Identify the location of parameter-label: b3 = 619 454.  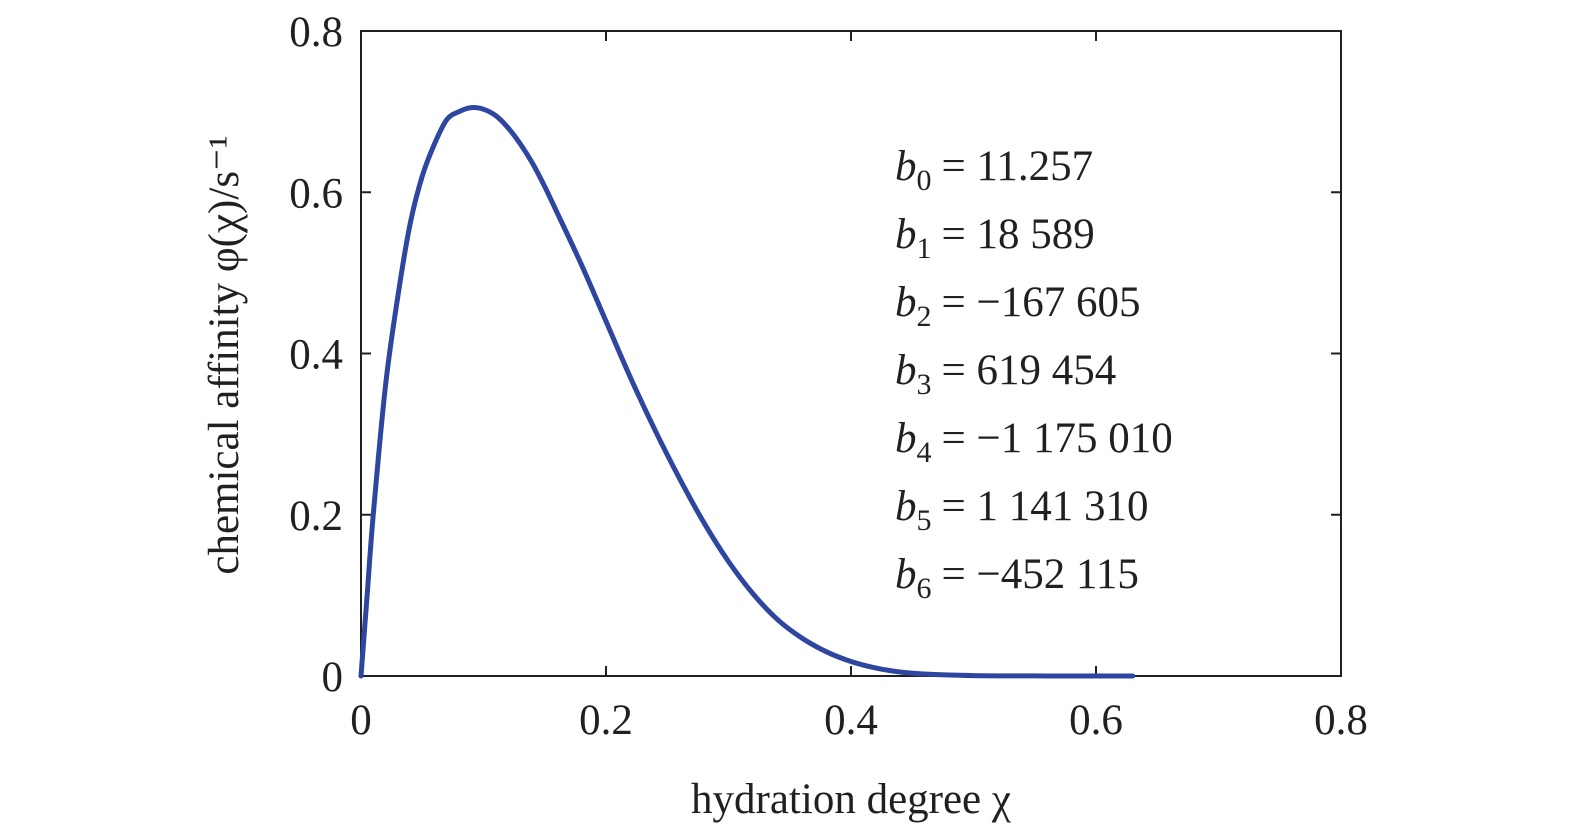
(1005, 374).